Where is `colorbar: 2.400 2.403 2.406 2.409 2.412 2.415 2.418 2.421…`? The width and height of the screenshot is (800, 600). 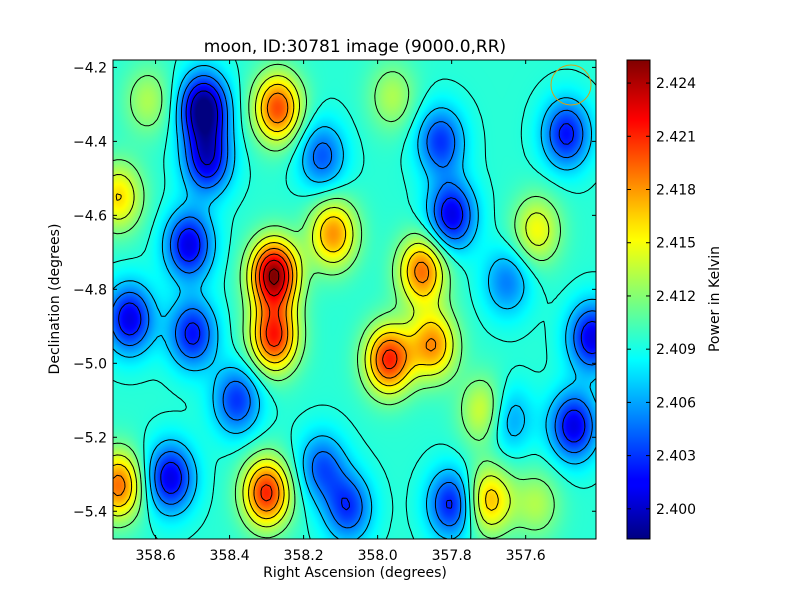
colorbar: 2.400 2.403 2.406 2.409 2.412 2.415 2.418 2.421… is located at coordinates (674, 299).